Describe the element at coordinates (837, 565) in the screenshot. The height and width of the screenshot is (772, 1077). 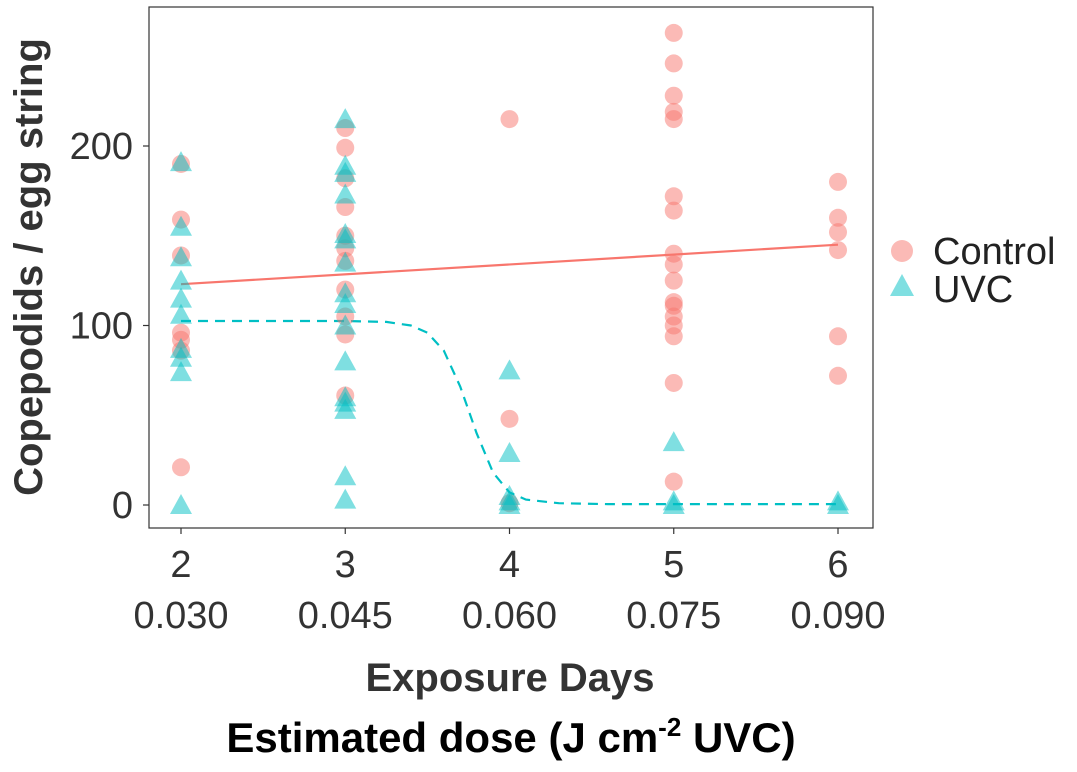
I see `x-tick-label-day: 6` at that location.